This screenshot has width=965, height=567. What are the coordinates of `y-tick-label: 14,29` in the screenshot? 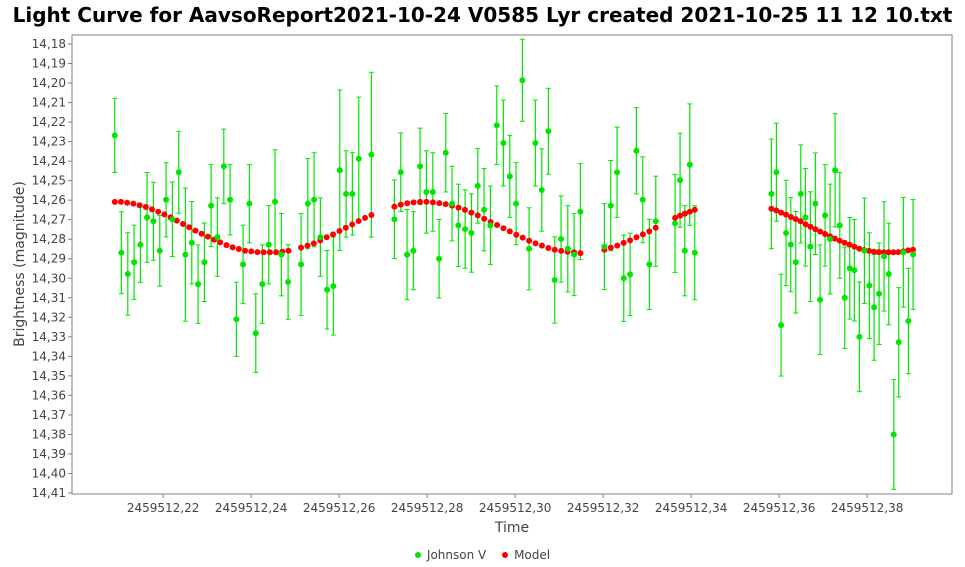 It's located at (49, 259).